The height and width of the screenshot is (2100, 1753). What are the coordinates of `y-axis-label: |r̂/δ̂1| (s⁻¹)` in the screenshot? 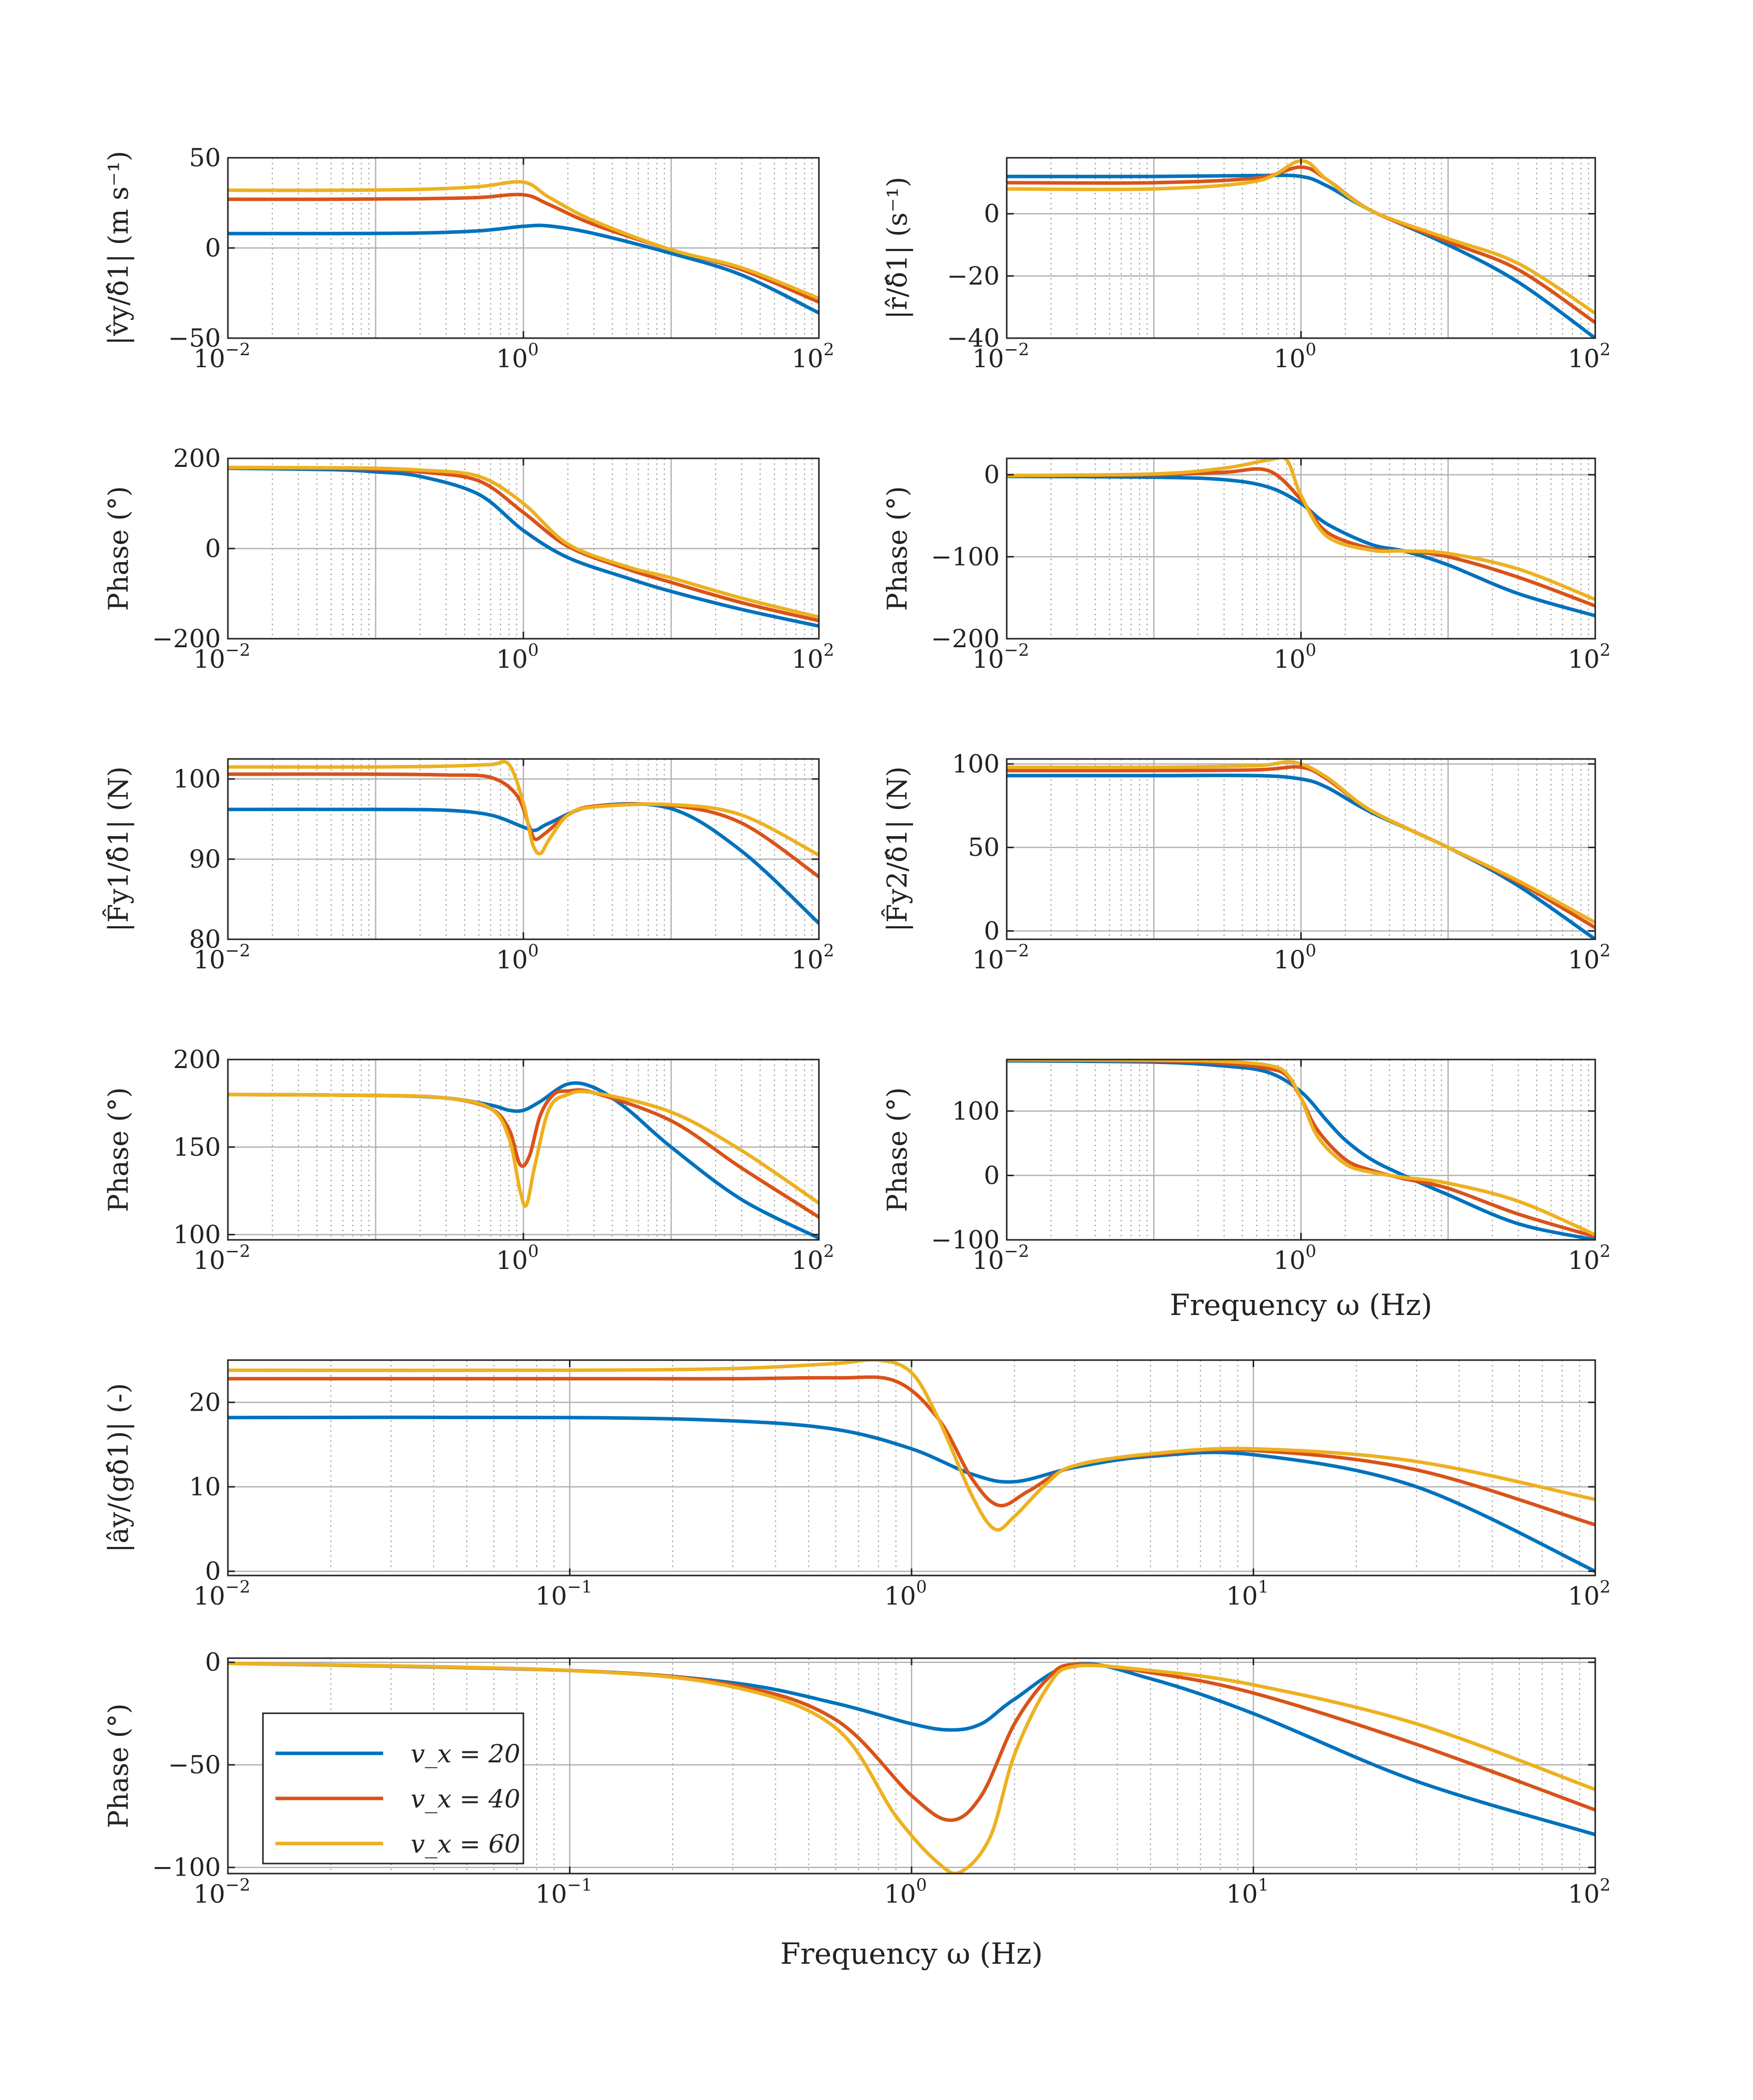 It's located at (898, 248).